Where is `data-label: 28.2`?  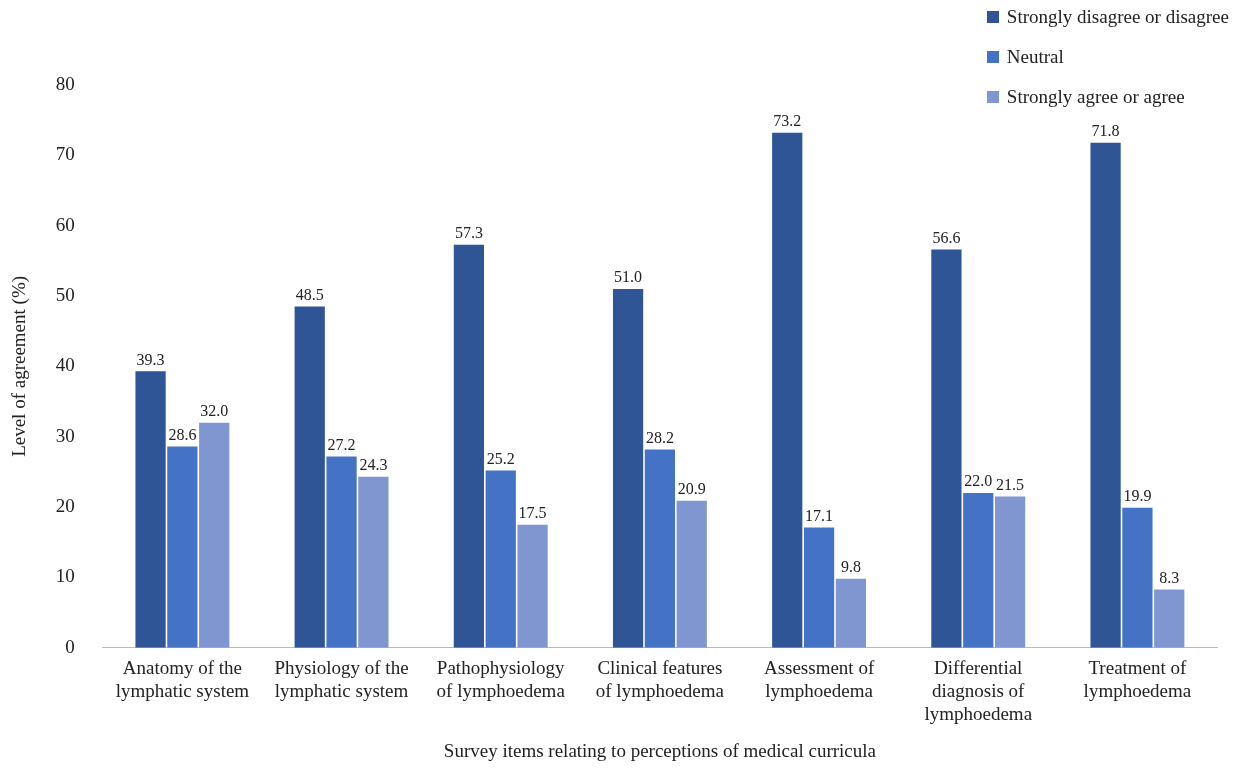
data-label: 28.2 is located at coordinates (659, 437).